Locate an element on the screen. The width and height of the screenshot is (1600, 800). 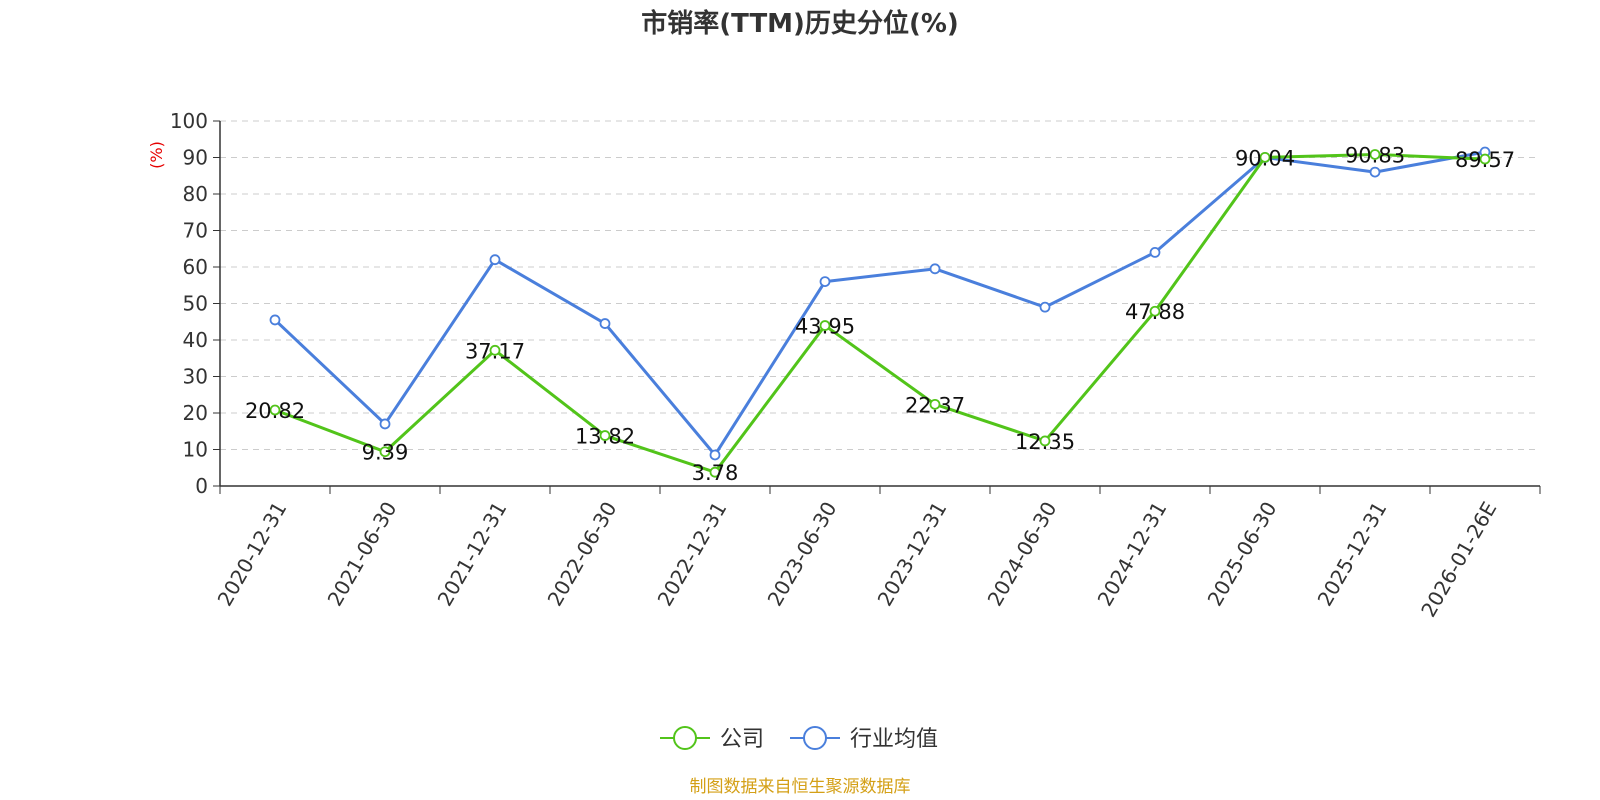
y-tick-label: 90 is located at coordinates (195, 158).